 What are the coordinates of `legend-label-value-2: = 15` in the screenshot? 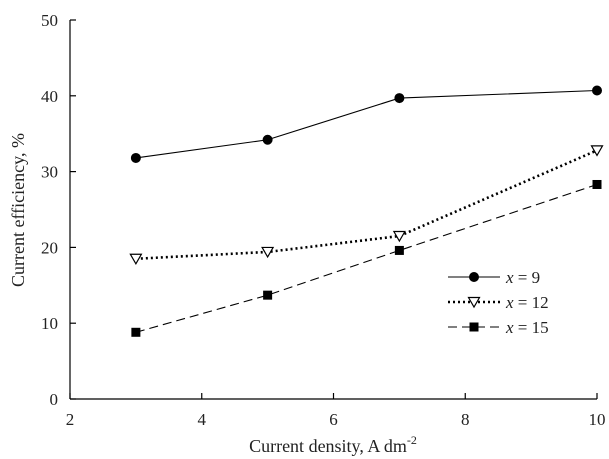 It's located at (531, 327).